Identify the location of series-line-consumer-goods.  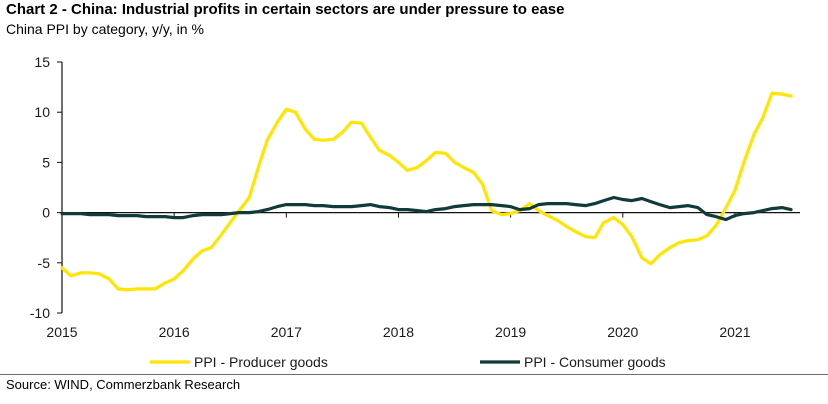
(426, 208).